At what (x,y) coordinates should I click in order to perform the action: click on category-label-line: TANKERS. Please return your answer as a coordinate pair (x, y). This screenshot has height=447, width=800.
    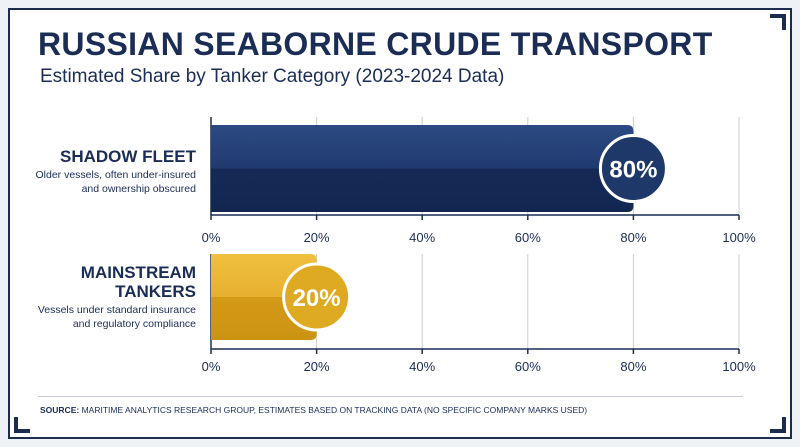
    Looking at the image, I should click on (155, 291).